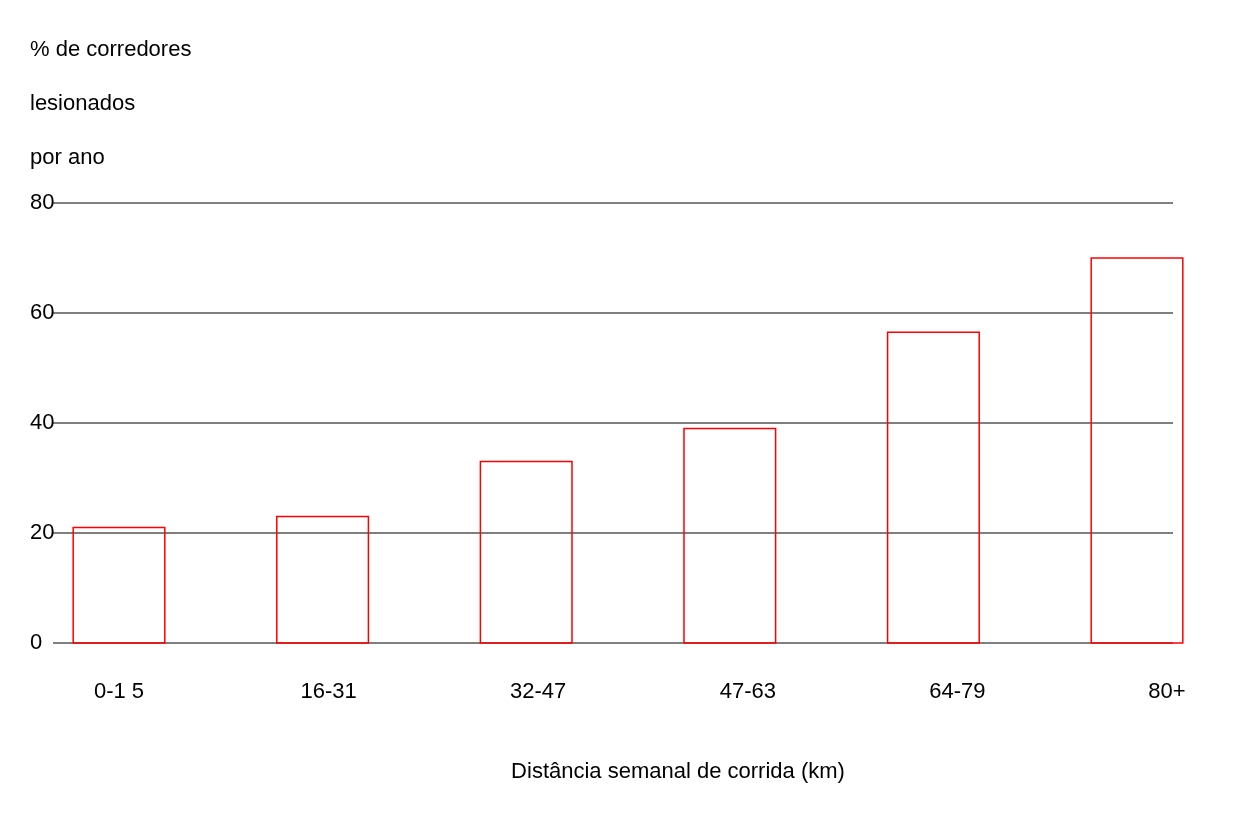 The width and height of the screenshot is (1252, 830). I want to click on x-axis-title: Distância semanal de corrida (km), so click(678, 770).